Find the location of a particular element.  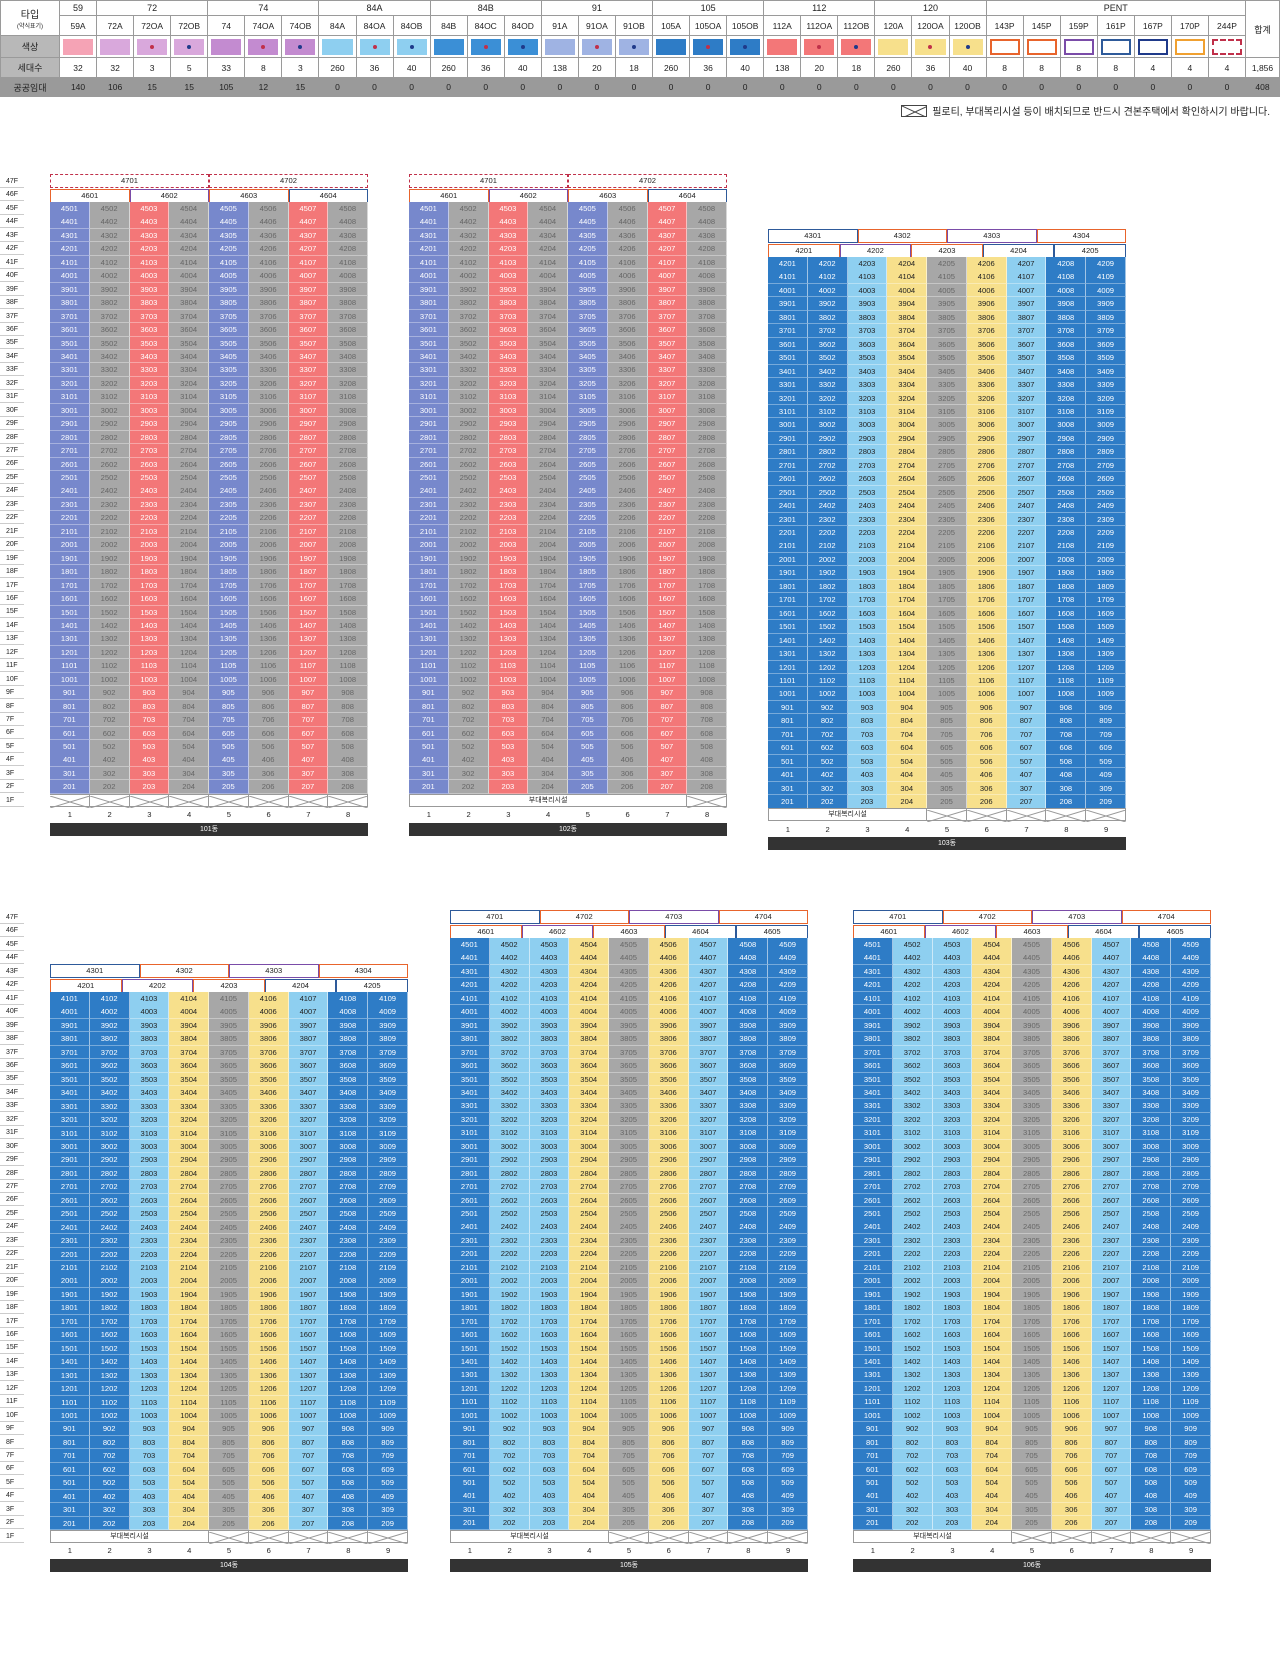

unit-cell: 1307 is located at coordinates (308, 639).